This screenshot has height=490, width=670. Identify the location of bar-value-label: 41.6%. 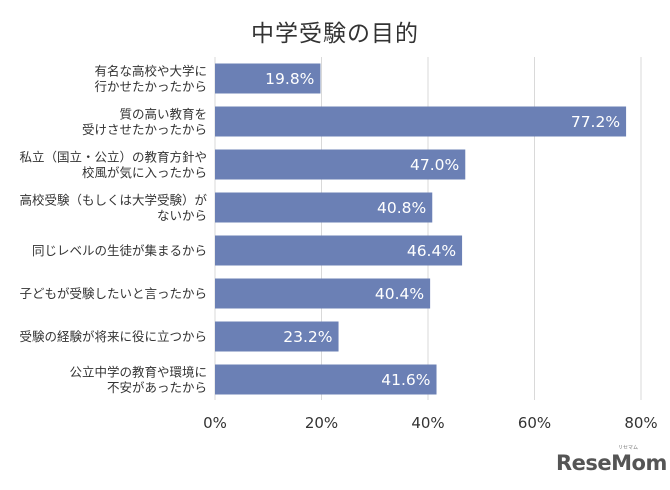
(405, 380).